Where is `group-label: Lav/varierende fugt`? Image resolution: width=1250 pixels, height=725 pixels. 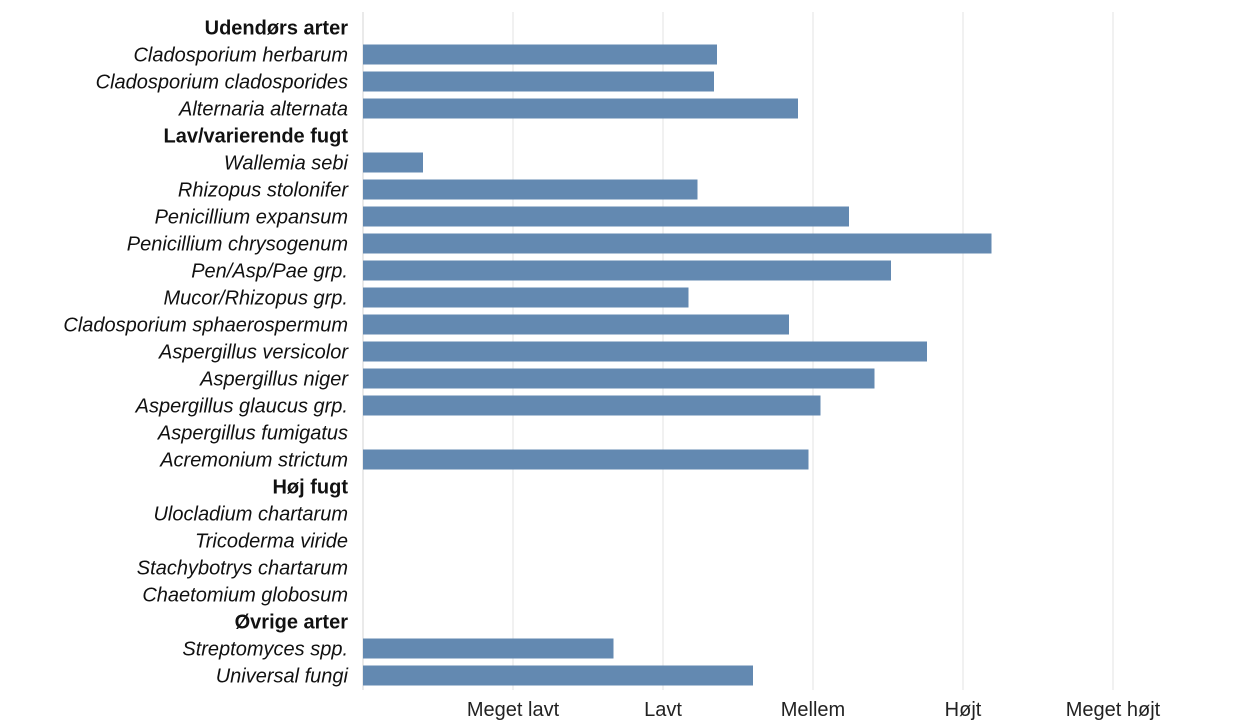 group-label: Lav/varierende fugt is located at coordinates (255, 137).